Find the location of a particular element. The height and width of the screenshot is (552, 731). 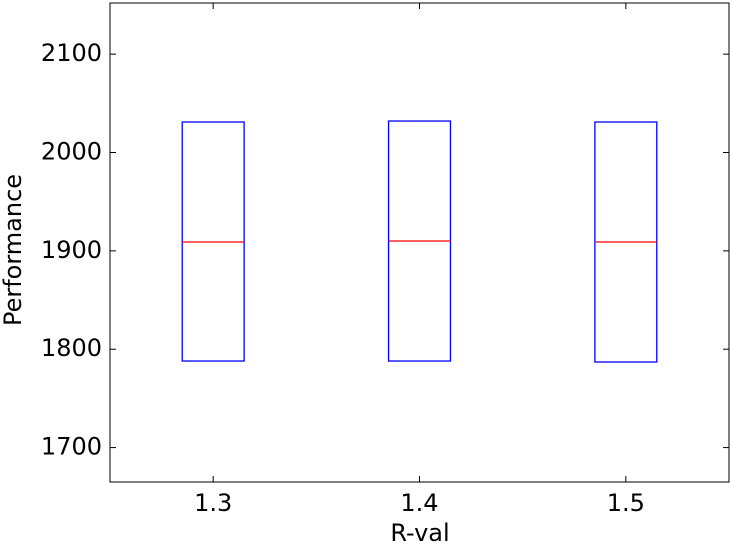

y-tick-label: 2100 is located at coordinates (71, 53).